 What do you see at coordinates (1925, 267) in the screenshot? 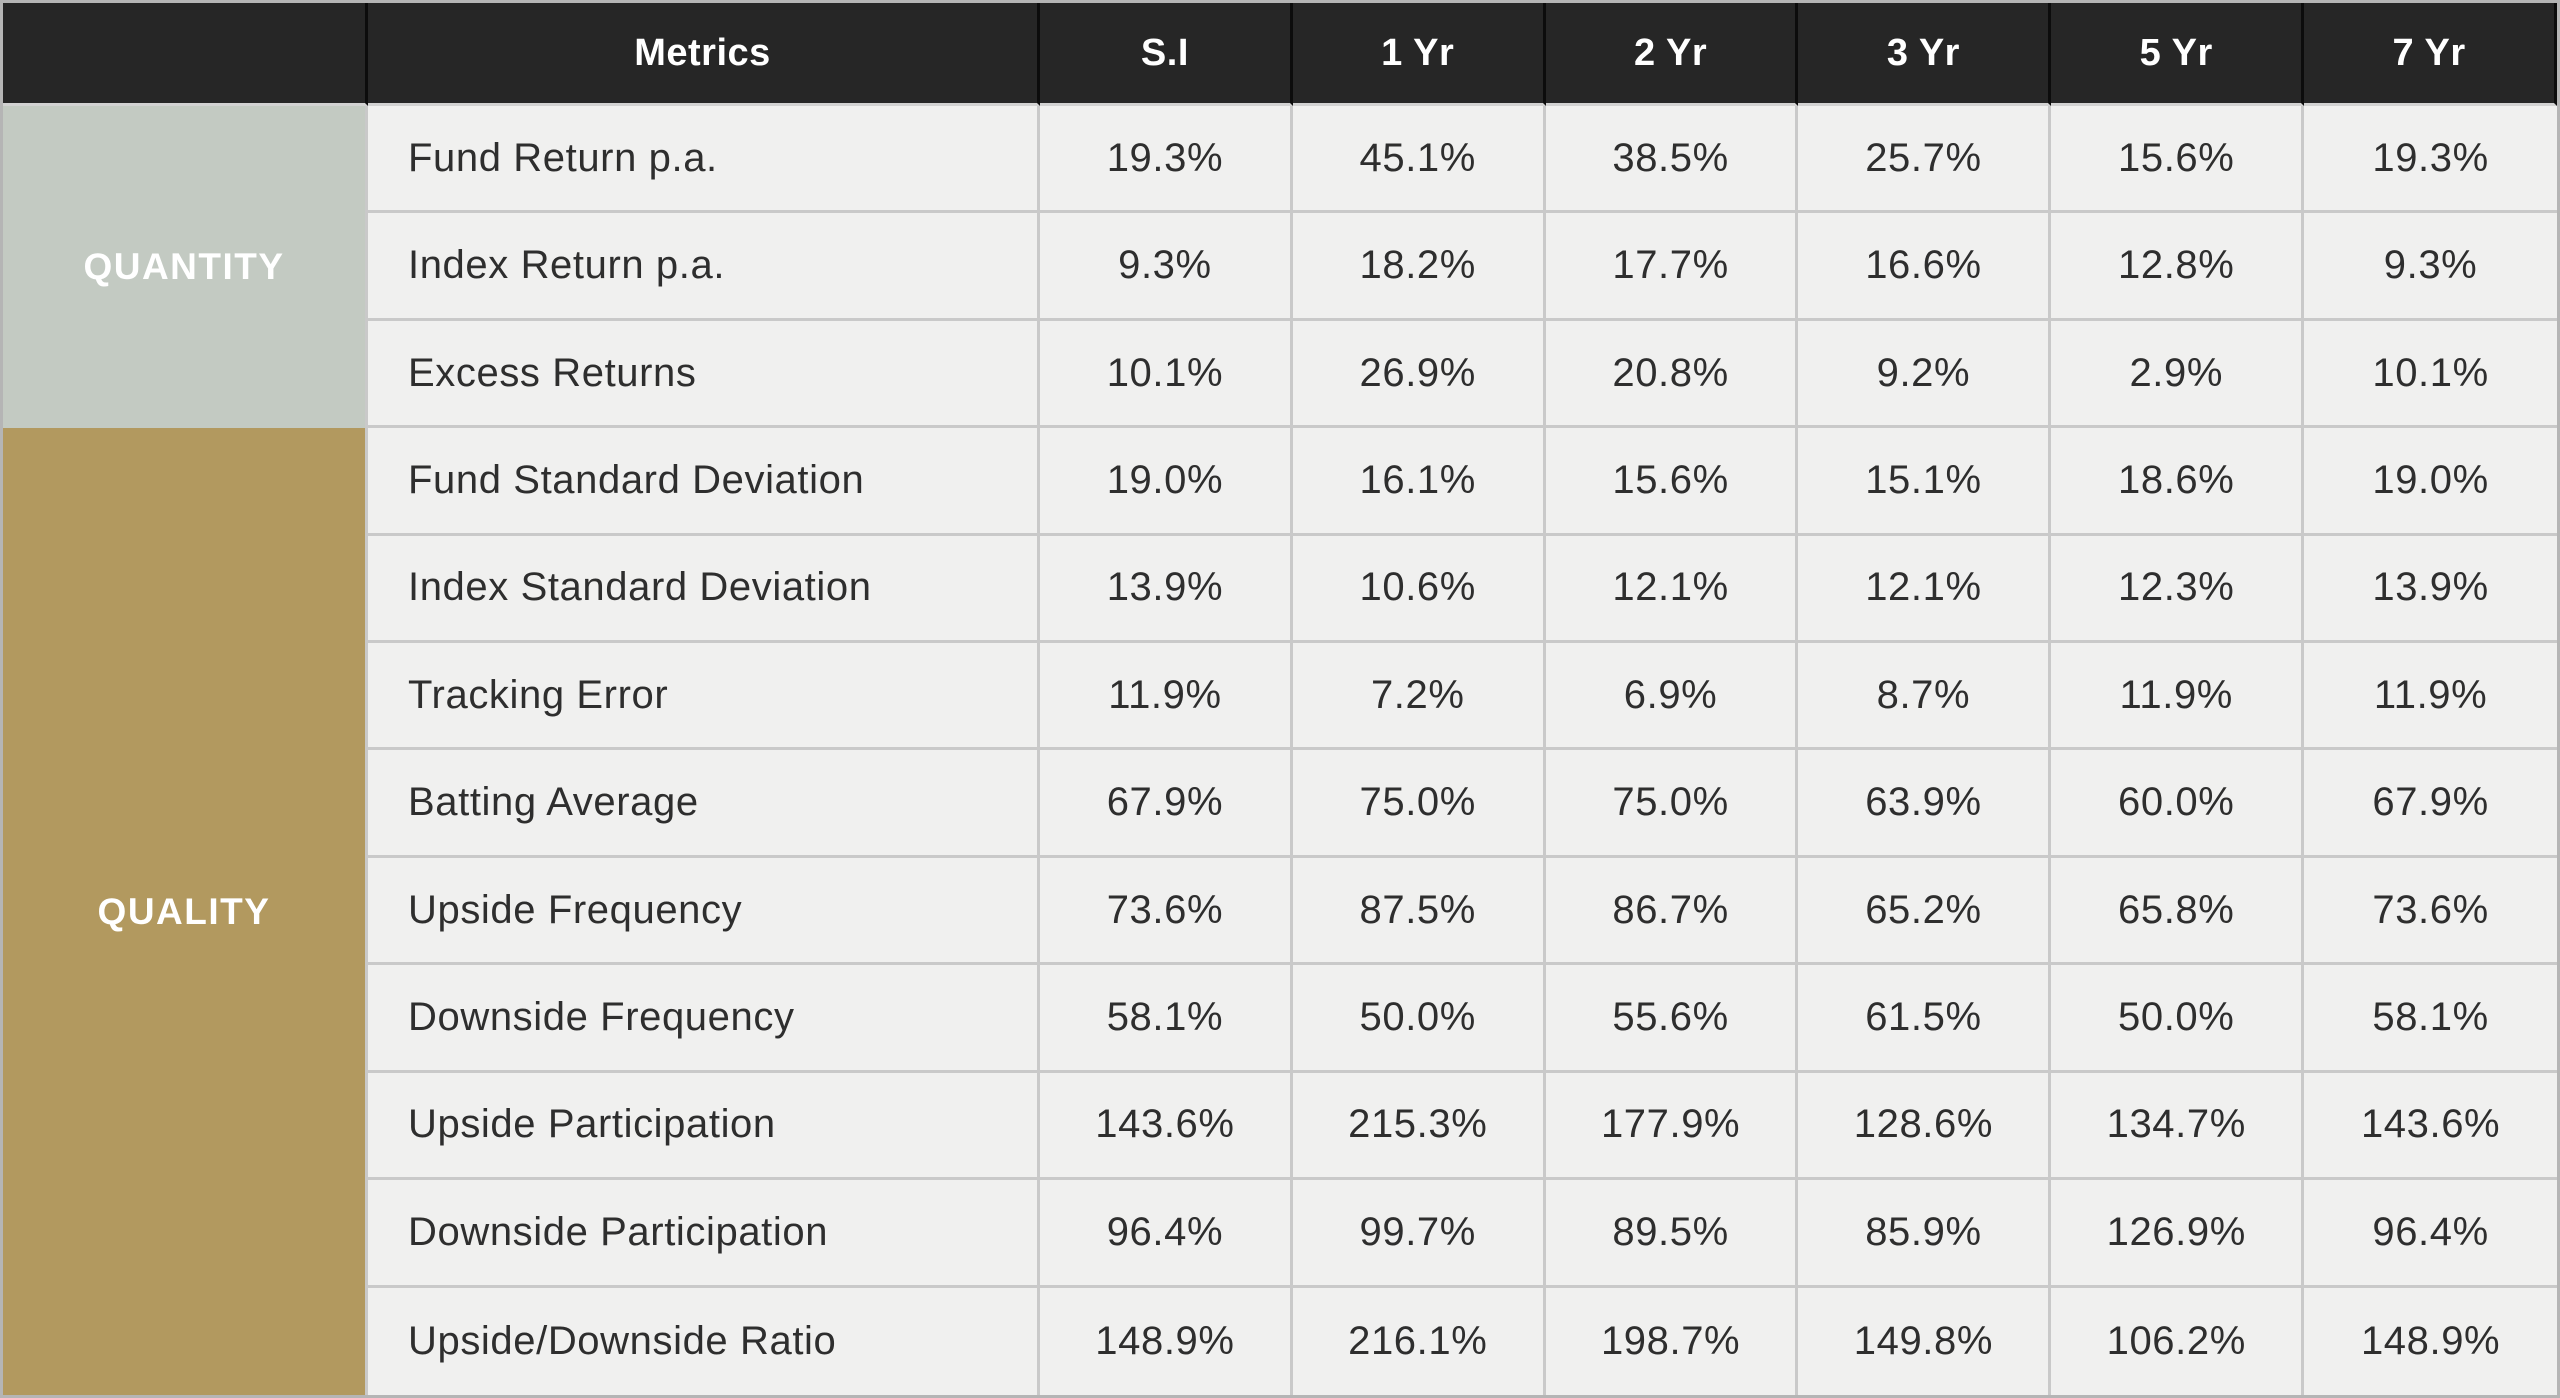
I see `metric-value: 16.6%` at bounding box center [1925, 267].